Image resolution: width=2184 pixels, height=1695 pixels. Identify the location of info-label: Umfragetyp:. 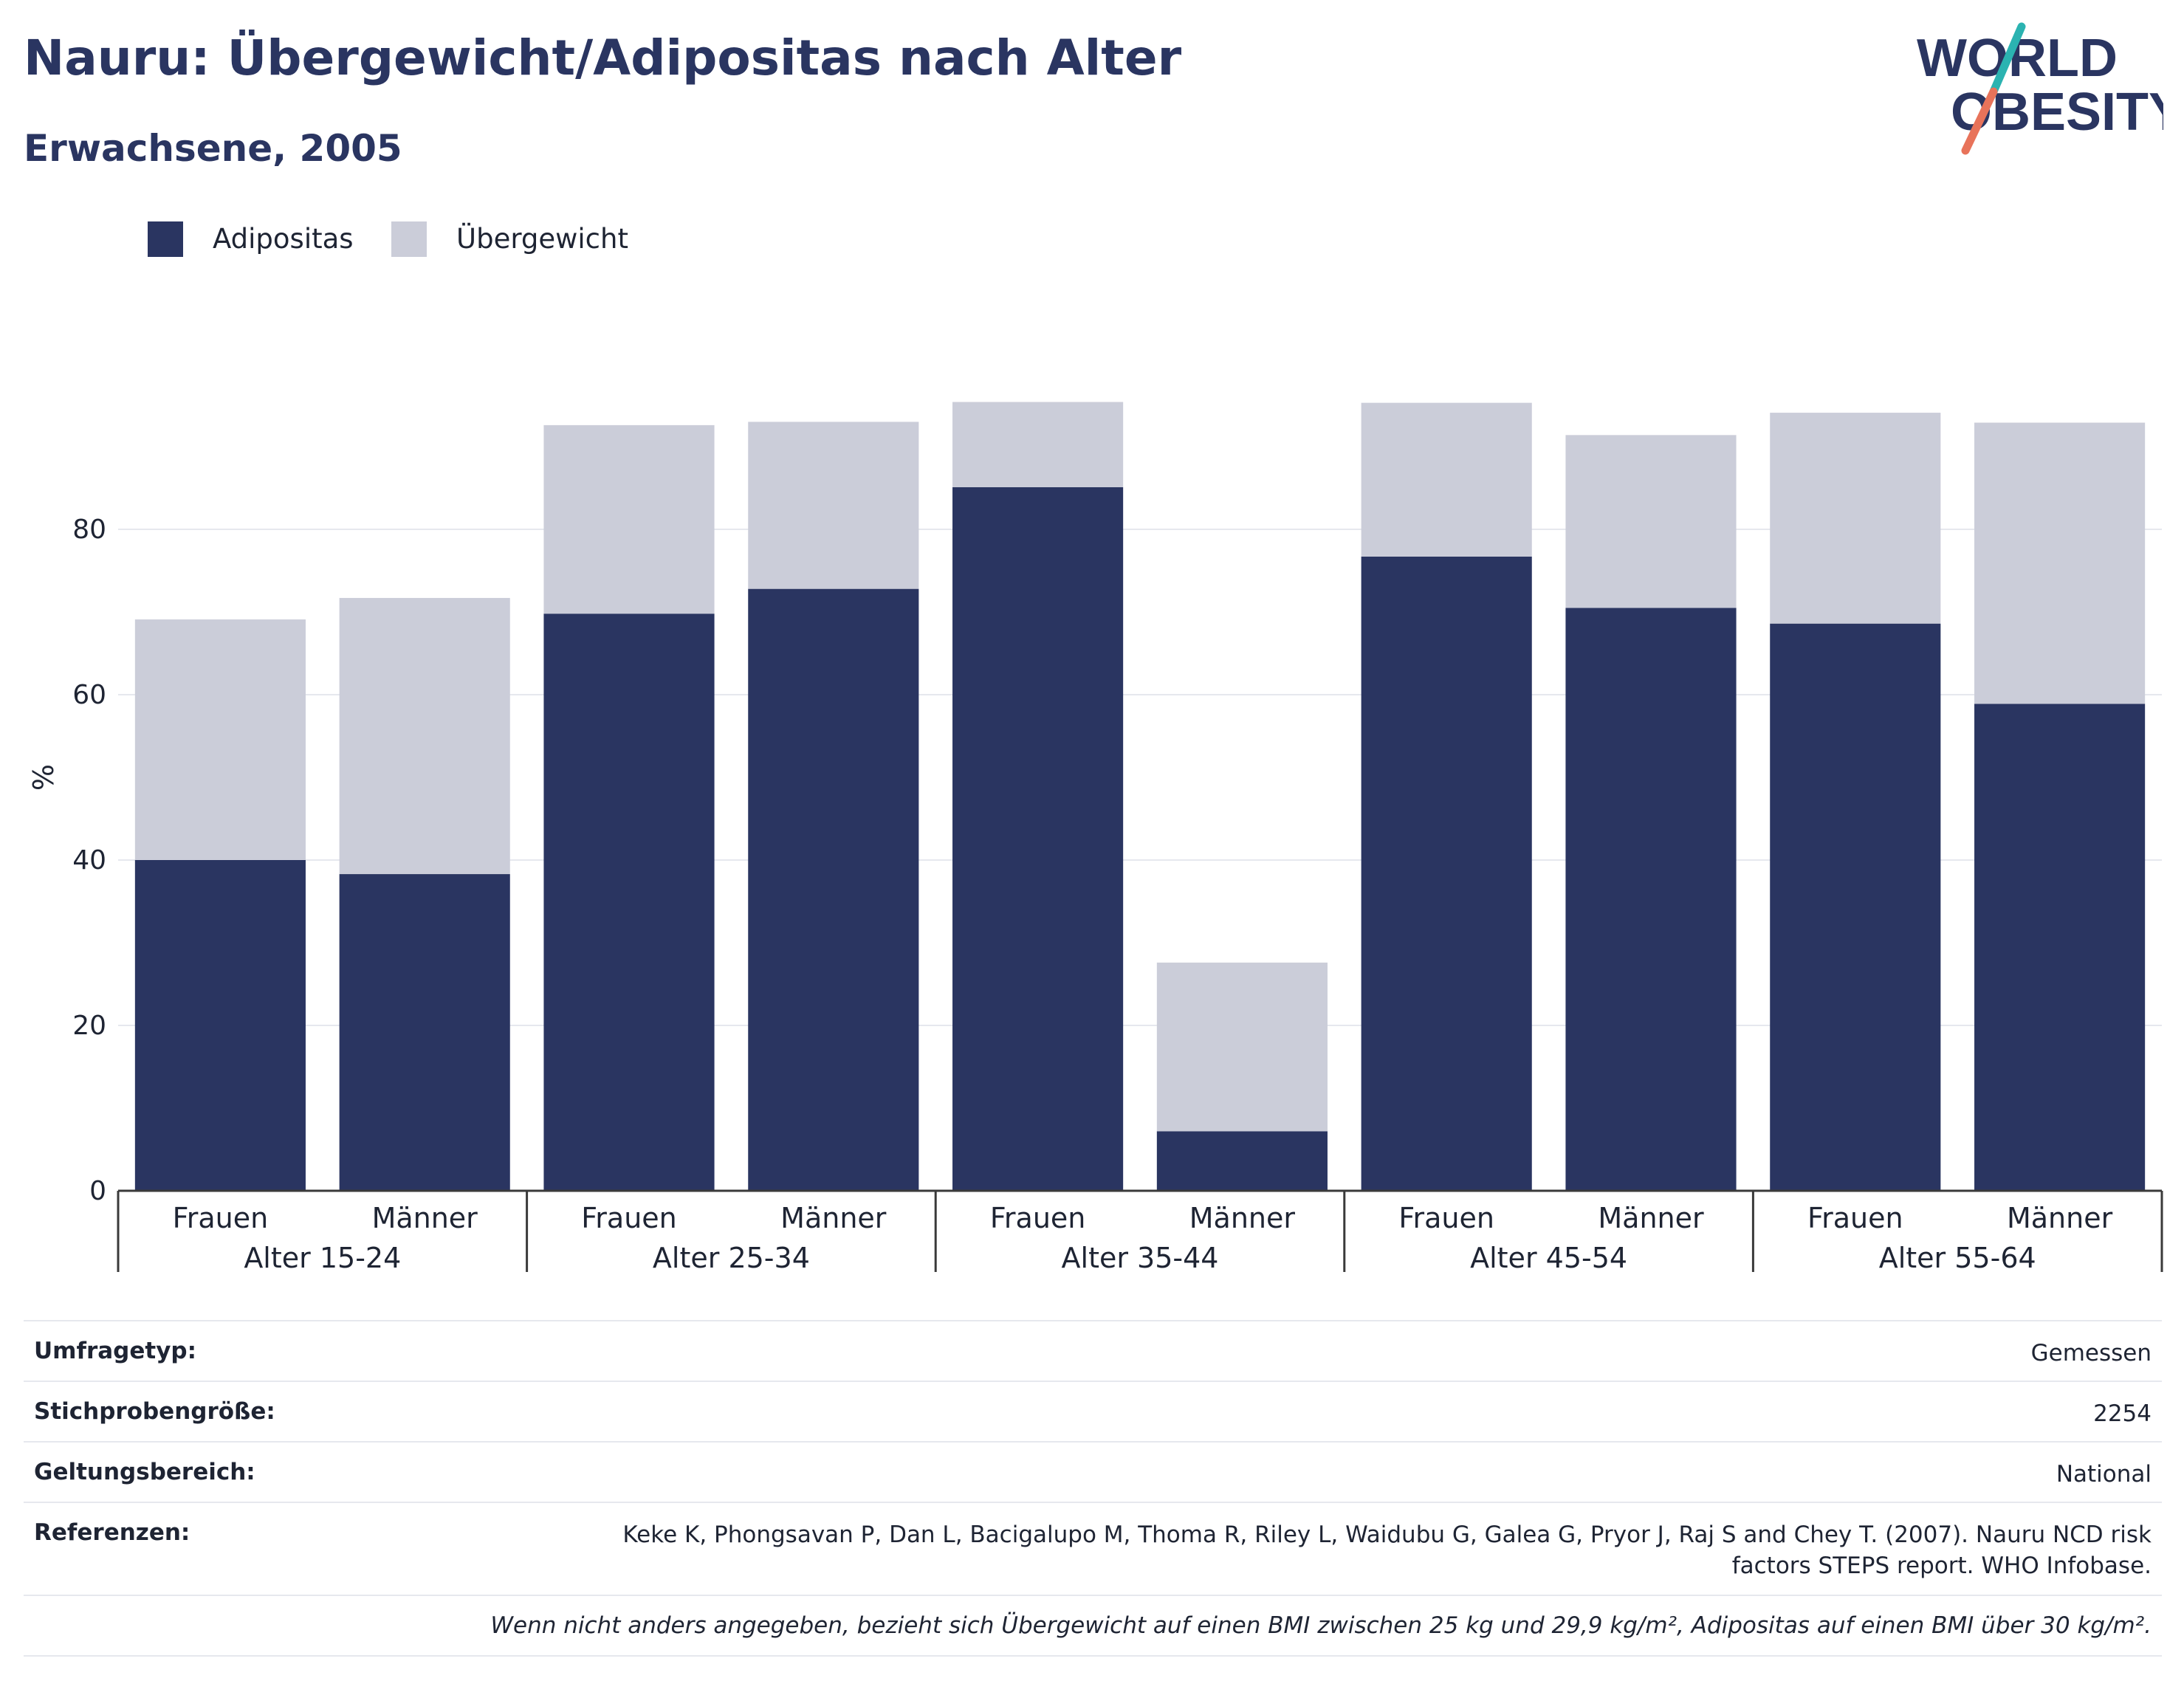
(115, 1351).